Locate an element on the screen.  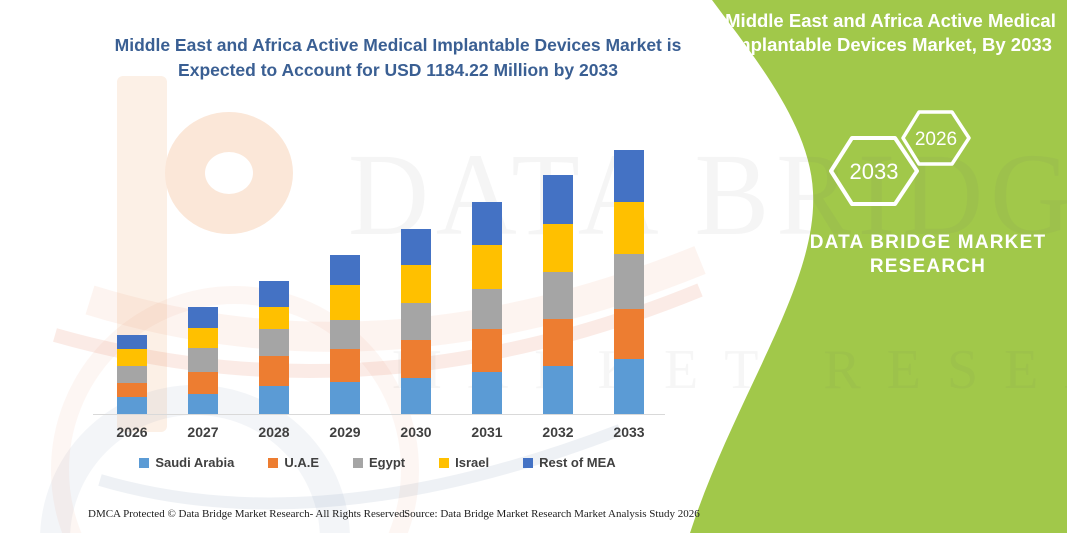
legend-item-israel: Israel is located at coordinates (464, 462).